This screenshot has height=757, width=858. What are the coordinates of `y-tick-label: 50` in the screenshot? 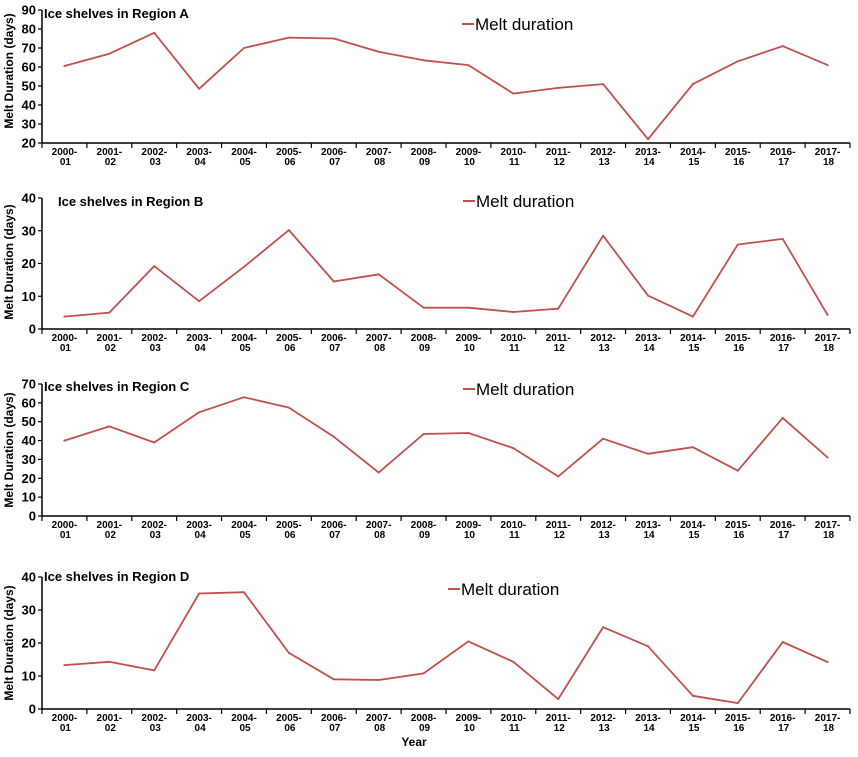 It's located at (29, 86).